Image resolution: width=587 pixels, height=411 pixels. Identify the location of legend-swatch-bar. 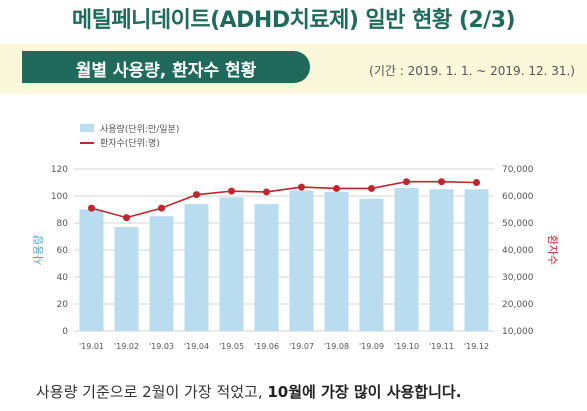
(87, 128).